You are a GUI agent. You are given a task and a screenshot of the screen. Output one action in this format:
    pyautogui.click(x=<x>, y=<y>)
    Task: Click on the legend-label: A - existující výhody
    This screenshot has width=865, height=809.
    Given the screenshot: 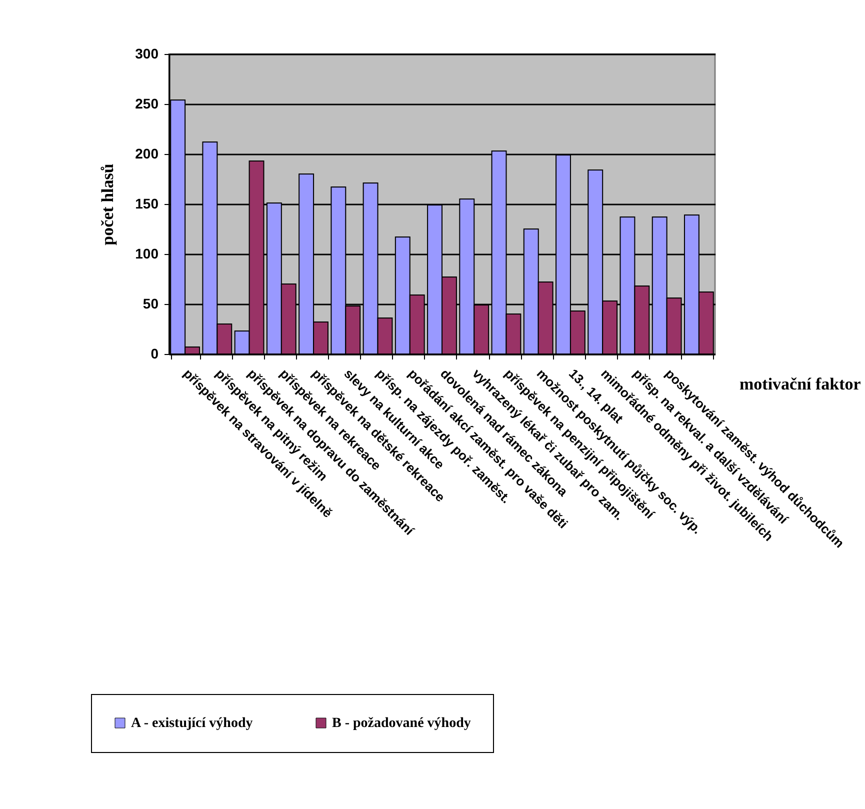 What is the action you would take?
    pyautogui.click(x=192, y=723)
    